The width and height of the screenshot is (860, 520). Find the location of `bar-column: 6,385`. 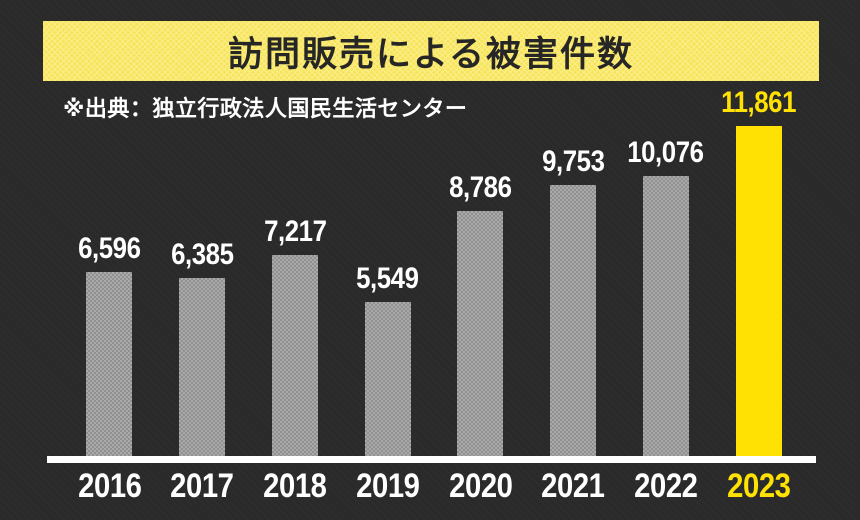

bar-column: 6,385 is located at coordinates (202, 348).